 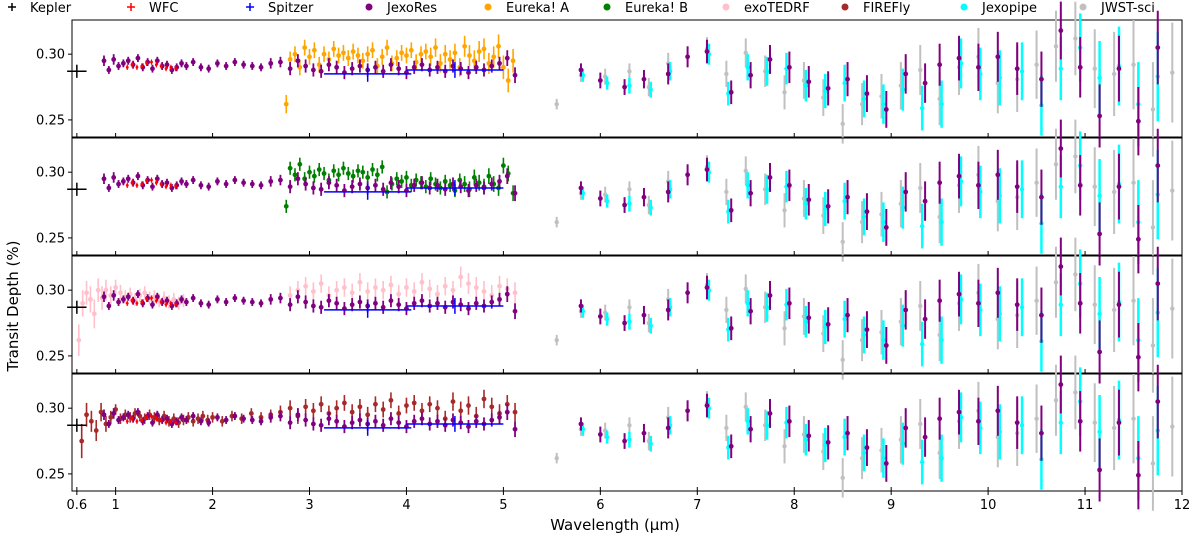 I want to click on y-tick-label: 0.30, so click(x=50, y=291).